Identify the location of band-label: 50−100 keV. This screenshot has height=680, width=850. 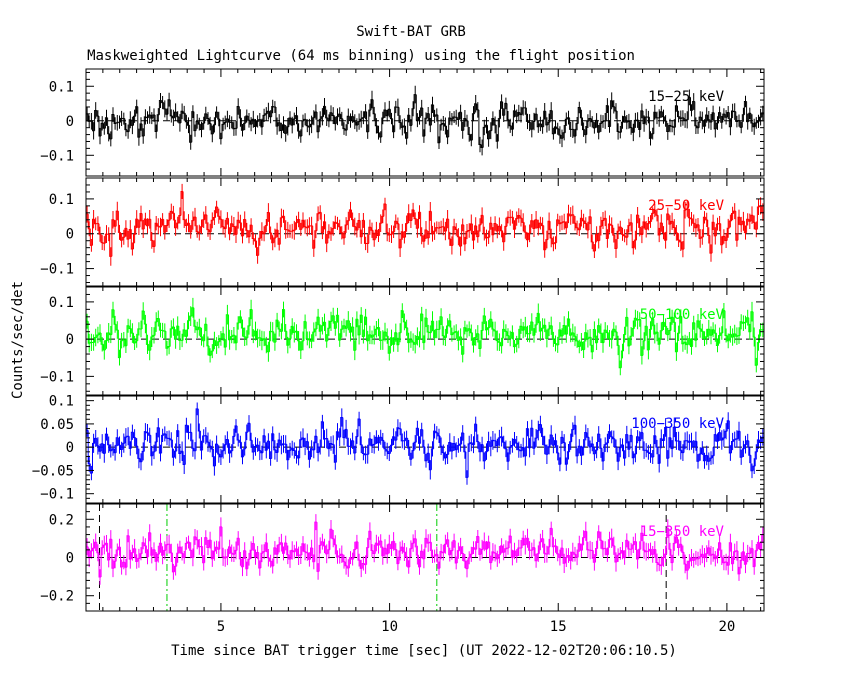
(682, 315).